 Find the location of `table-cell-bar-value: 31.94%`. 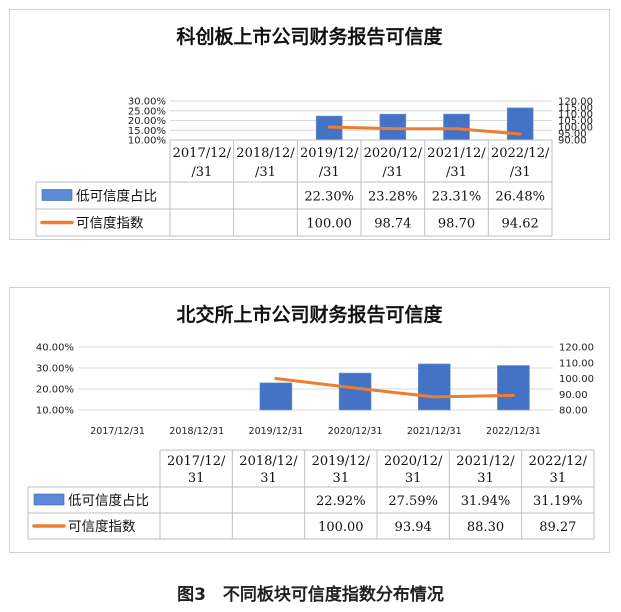

table-cell-bar-value: 31.94% is located at coordinates (486, 501).